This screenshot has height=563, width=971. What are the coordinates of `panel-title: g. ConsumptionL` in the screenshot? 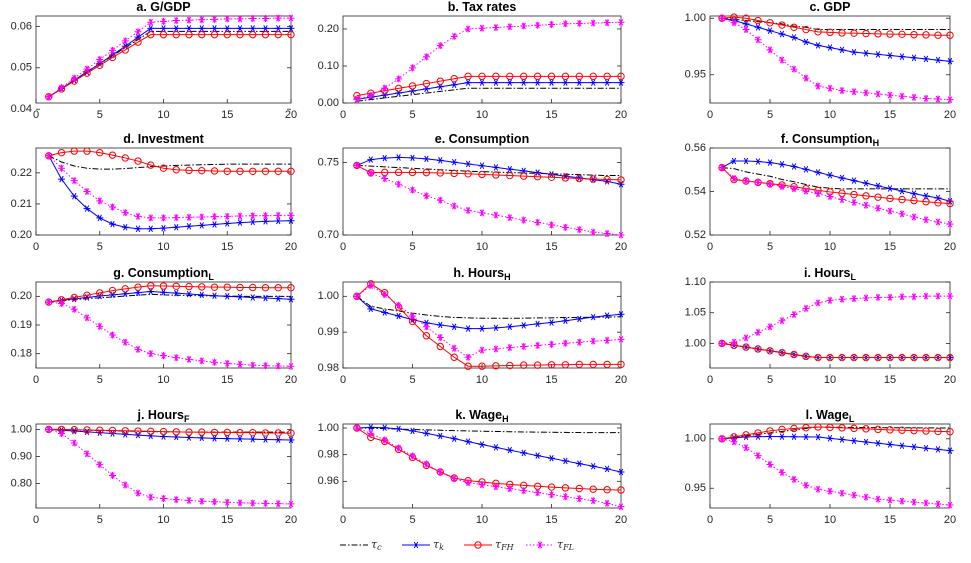 It's located at (163, 274).